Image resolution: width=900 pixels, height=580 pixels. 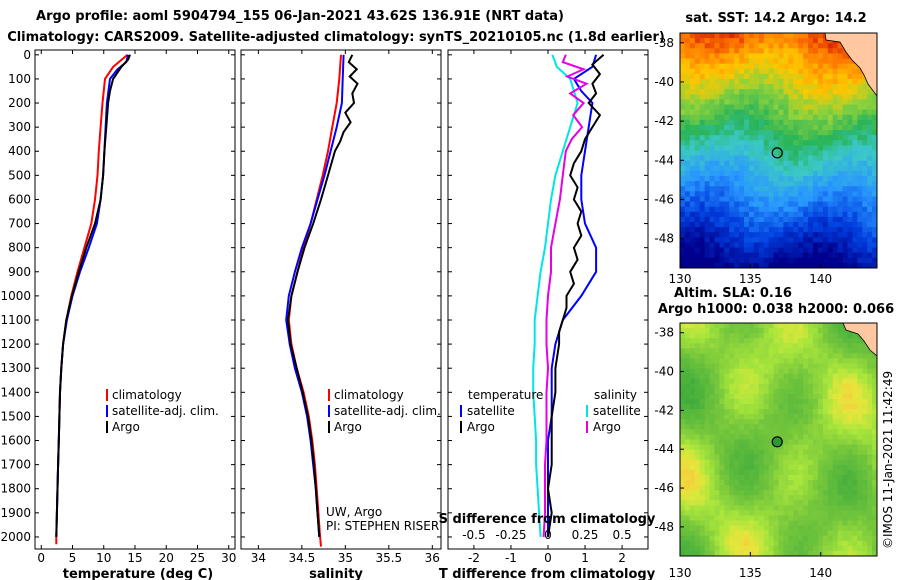 What do you see at coordinates (15, 465) in the screenshot?
I see `depth-tick-label: 1700` at bounding box center [15, 465].